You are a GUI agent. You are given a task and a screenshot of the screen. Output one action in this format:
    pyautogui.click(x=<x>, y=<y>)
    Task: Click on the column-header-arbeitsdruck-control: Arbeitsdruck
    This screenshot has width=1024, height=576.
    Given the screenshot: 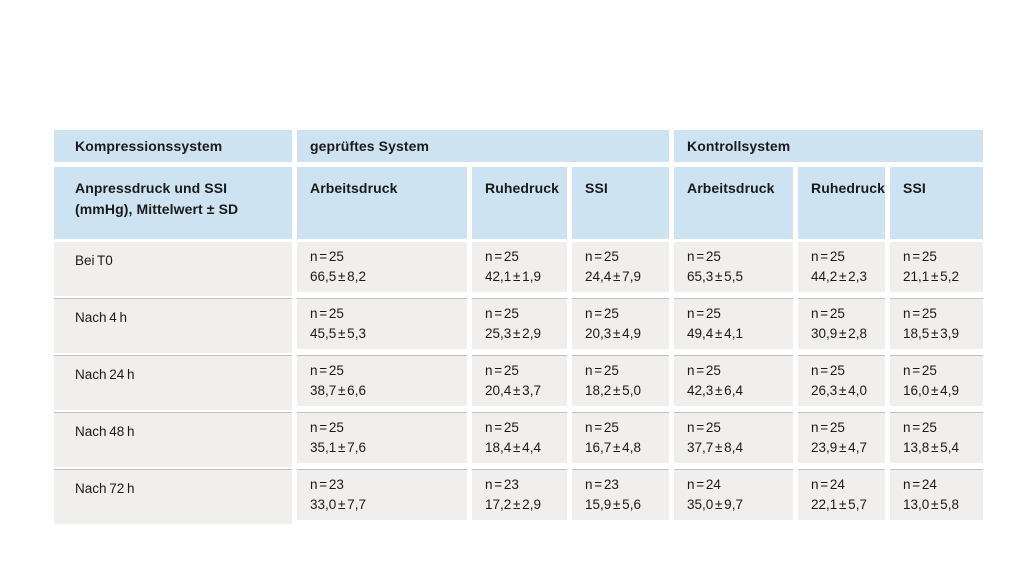 What is the action you would take?
    pyautogui.click(x=733, y=203)
    